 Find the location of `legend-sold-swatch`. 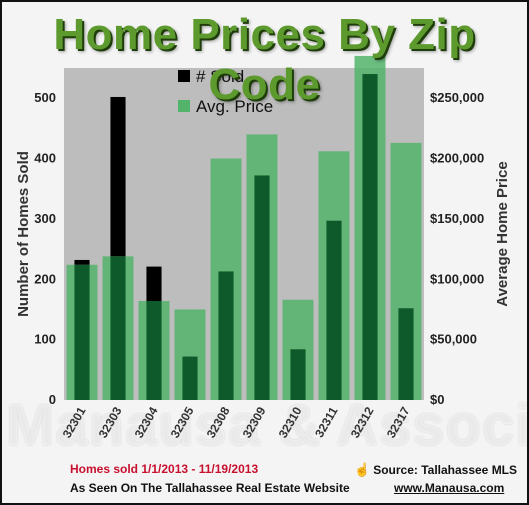

legend-sold-swatch is located at coordinates (184, 76).